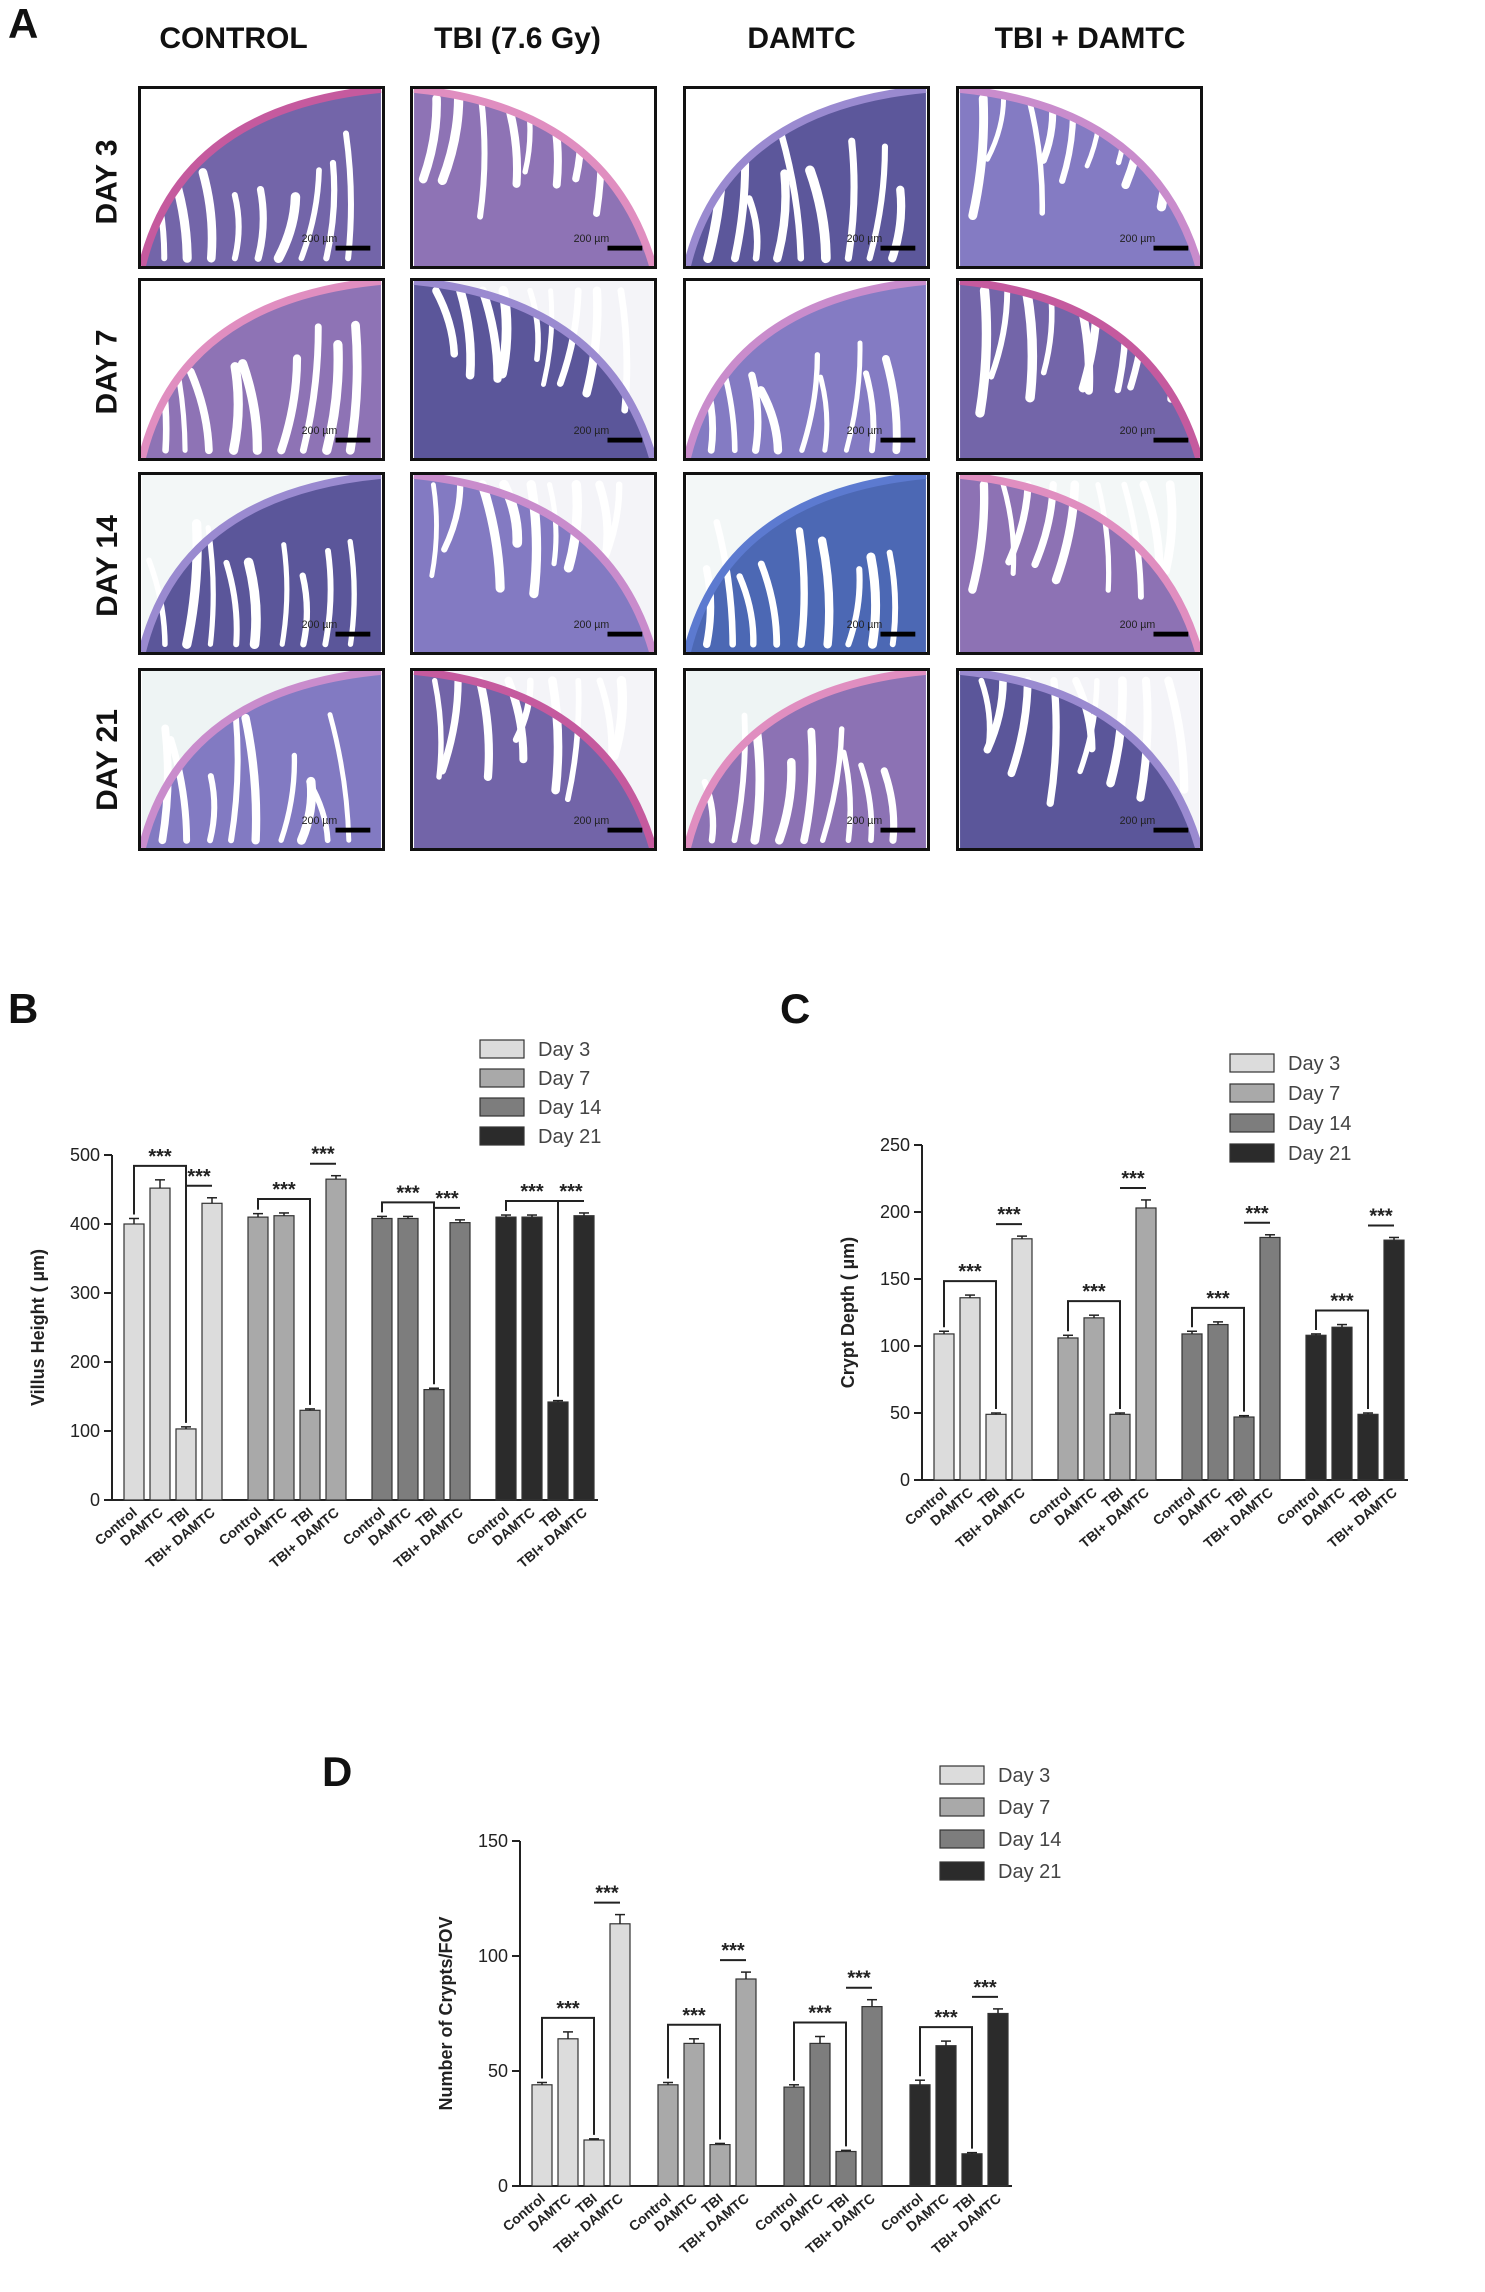 The width and height of the screenshot is (1485, 2292). Describe the element at coordinates (569, 1137) in the screenshot. I see `legend-label: Day 21` at that location.